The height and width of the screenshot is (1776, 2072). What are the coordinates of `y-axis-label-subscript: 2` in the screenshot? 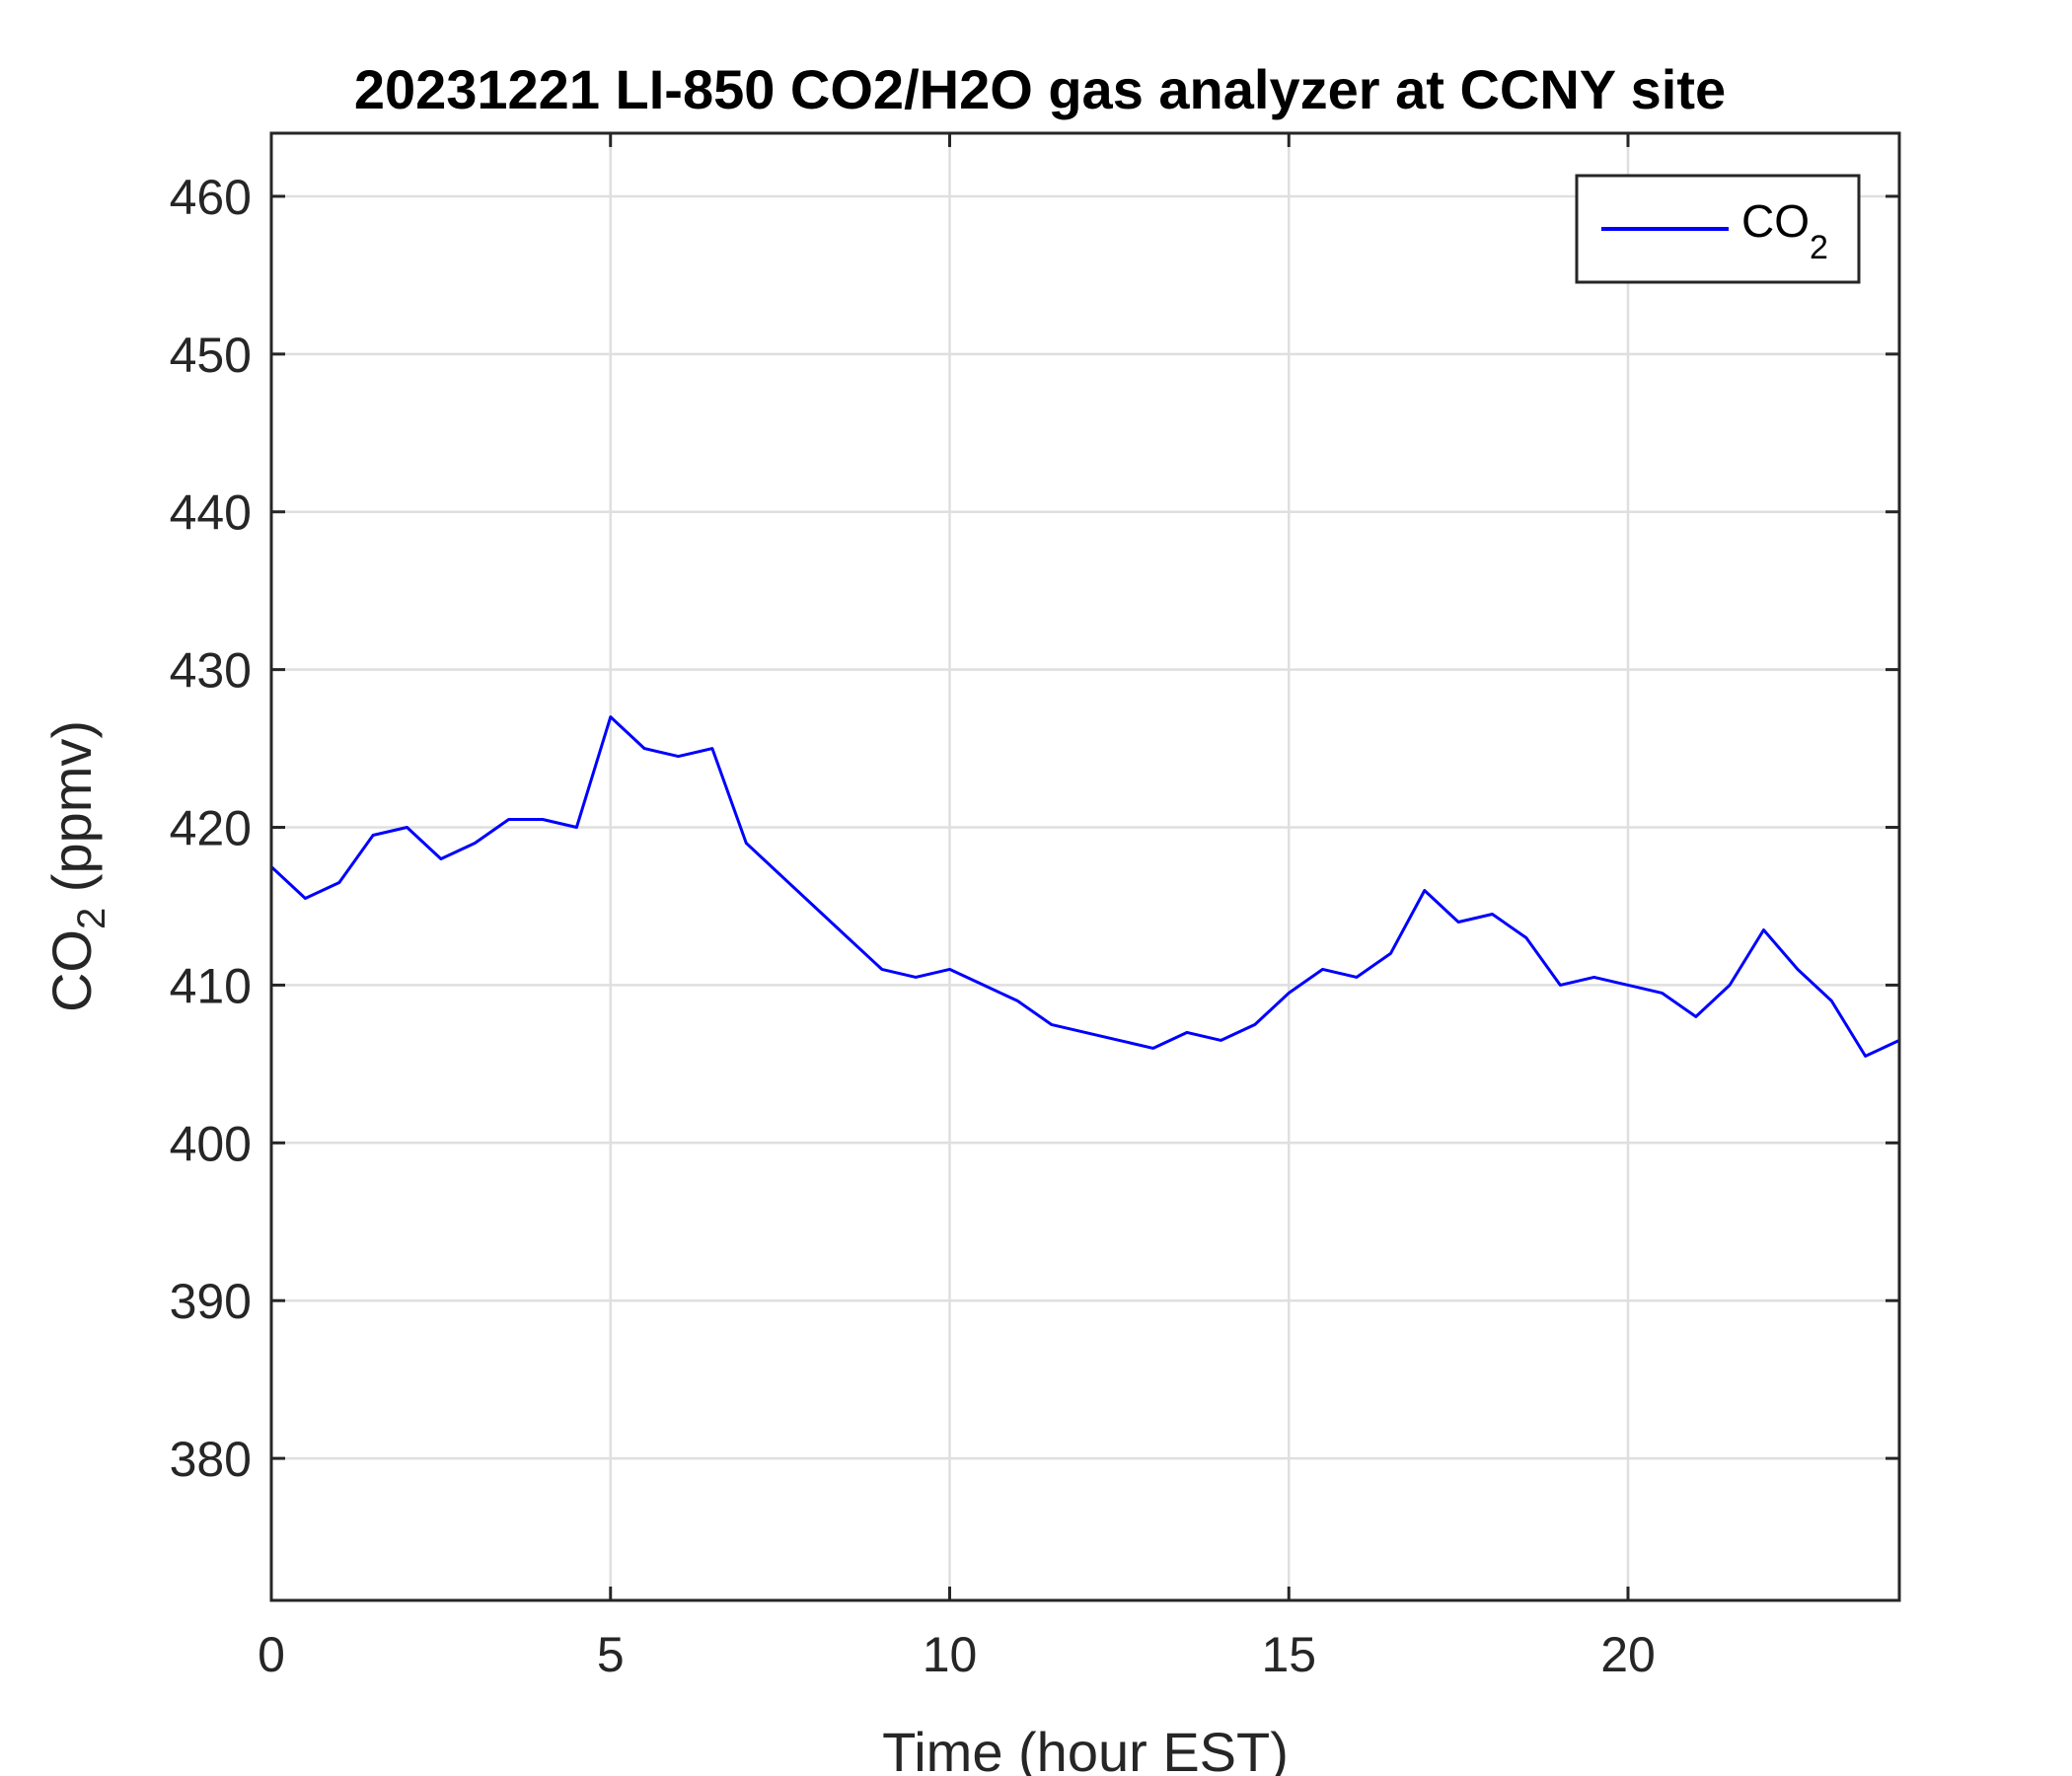 It's located at (92, 918).